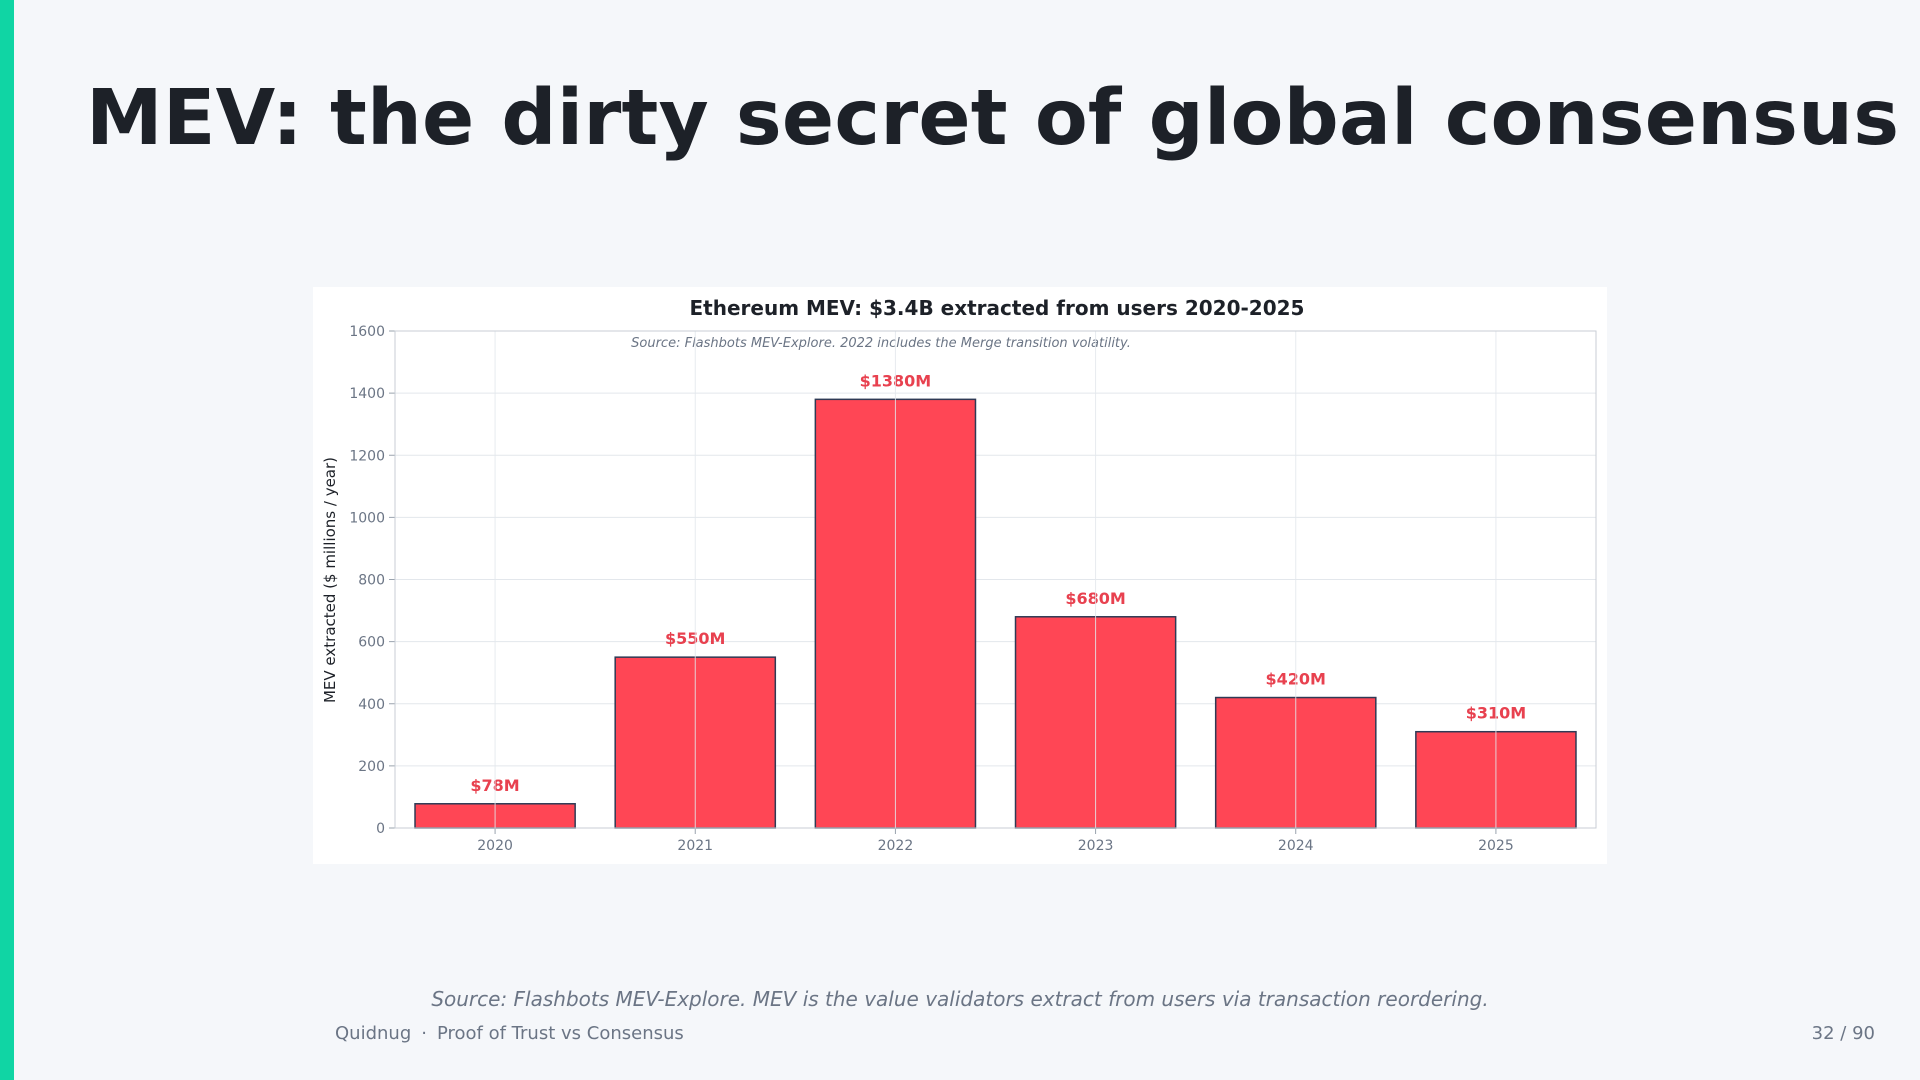 The width and height of the screenshot is (1920, 1080). I want to click on y-tick-label: 200, so click(371, 767).